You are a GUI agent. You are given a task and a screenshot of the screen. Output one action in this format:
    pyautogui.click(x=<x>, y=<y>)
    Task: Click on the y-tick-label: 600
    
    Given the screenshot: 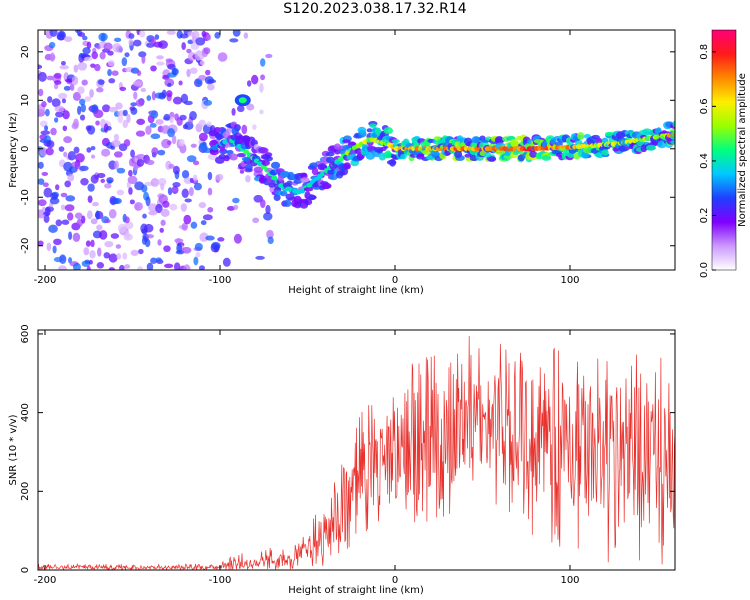 What is the action you would take?
    pyautogui.click(x=25, y=333)
    